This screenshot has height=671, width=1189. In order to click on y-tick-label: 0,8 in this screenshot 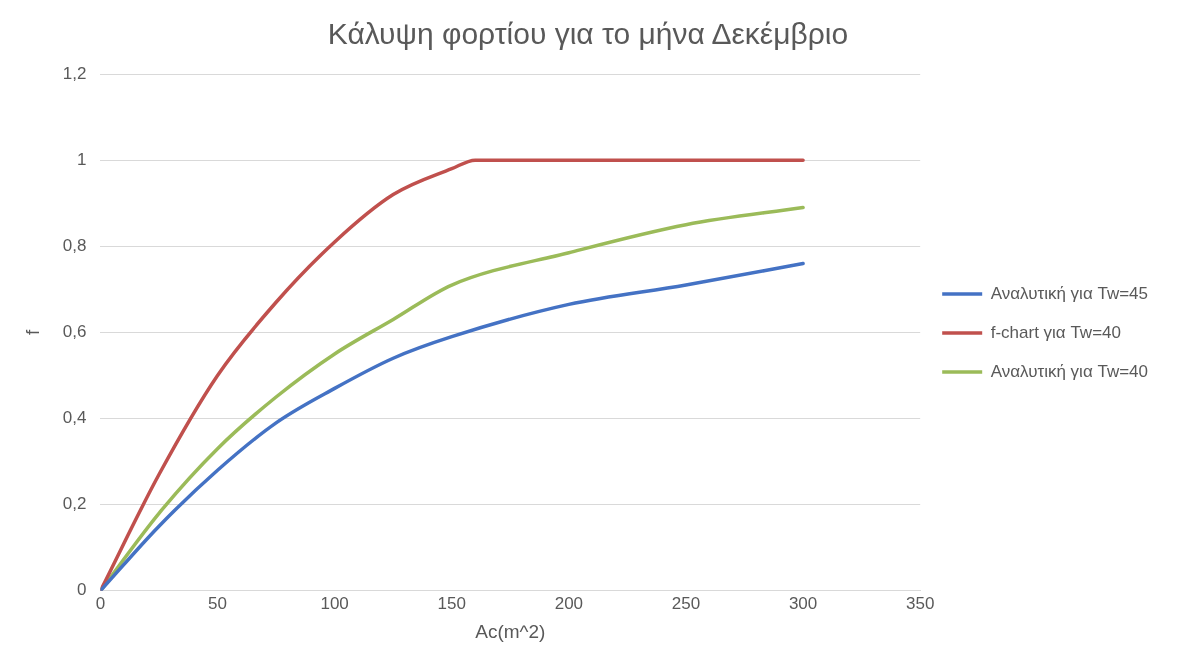, I will do `click(74, 245)`.